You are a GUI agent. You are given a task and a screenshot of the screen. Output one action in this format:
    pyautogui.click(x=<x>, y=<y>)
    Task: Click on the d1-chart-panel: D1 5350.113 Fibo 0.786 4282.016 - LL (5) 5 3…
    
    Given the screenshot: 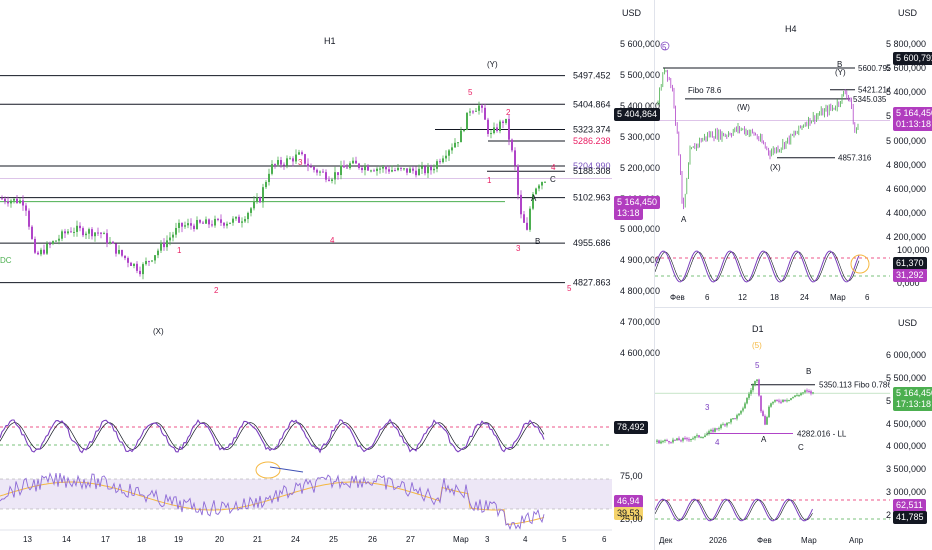 What is the action you would take?
    pyautogui.click(x=772, y=430)
    